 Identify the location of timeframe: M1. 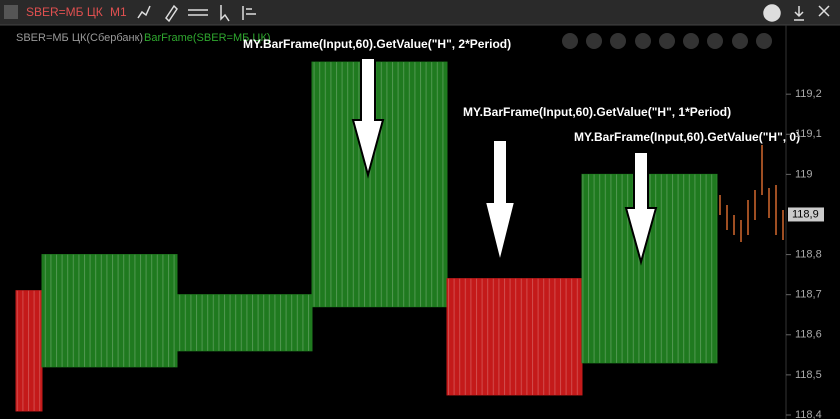
(118, 12).